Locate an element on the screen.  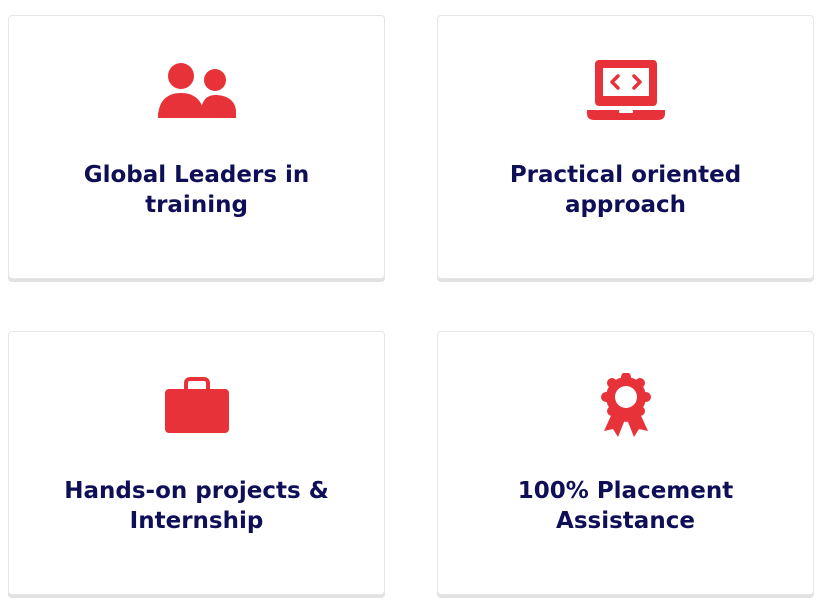
feature-title: Hands-on projects & Internship is located at coordinates (196, 506).